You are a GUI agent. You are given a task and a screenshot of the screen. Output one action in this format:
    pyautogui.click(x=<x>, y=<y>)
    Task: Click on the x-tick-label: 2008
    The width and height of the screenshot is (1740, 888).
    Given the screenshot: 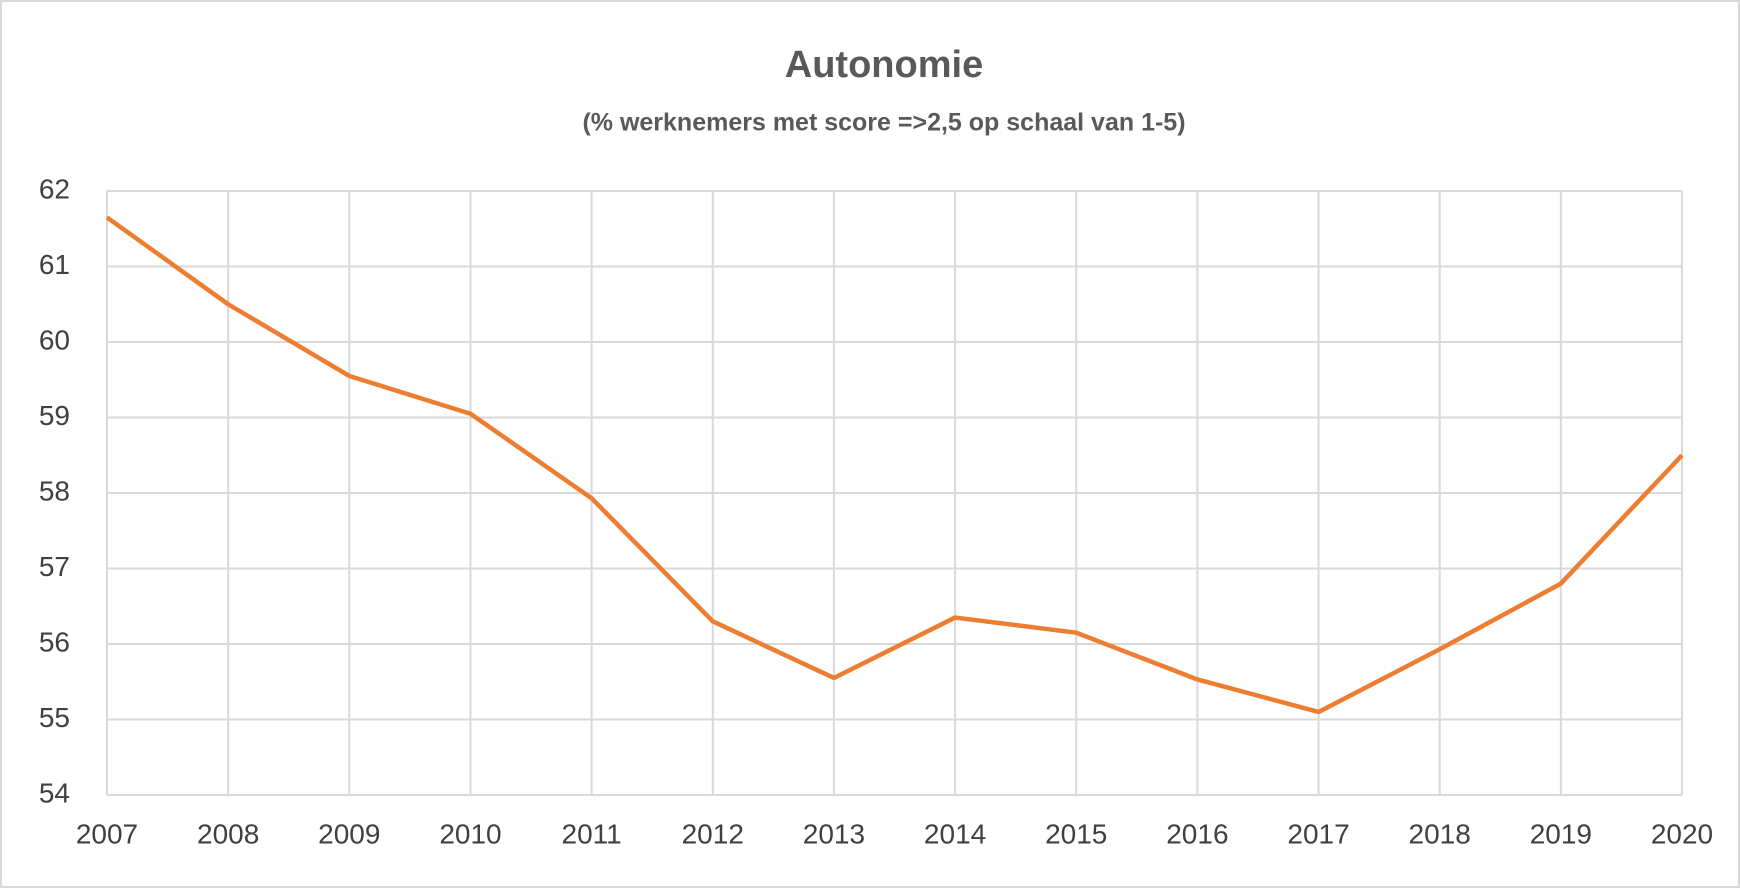 What is the action you would take?
    pyautogui.click(x=228, y=833)
    